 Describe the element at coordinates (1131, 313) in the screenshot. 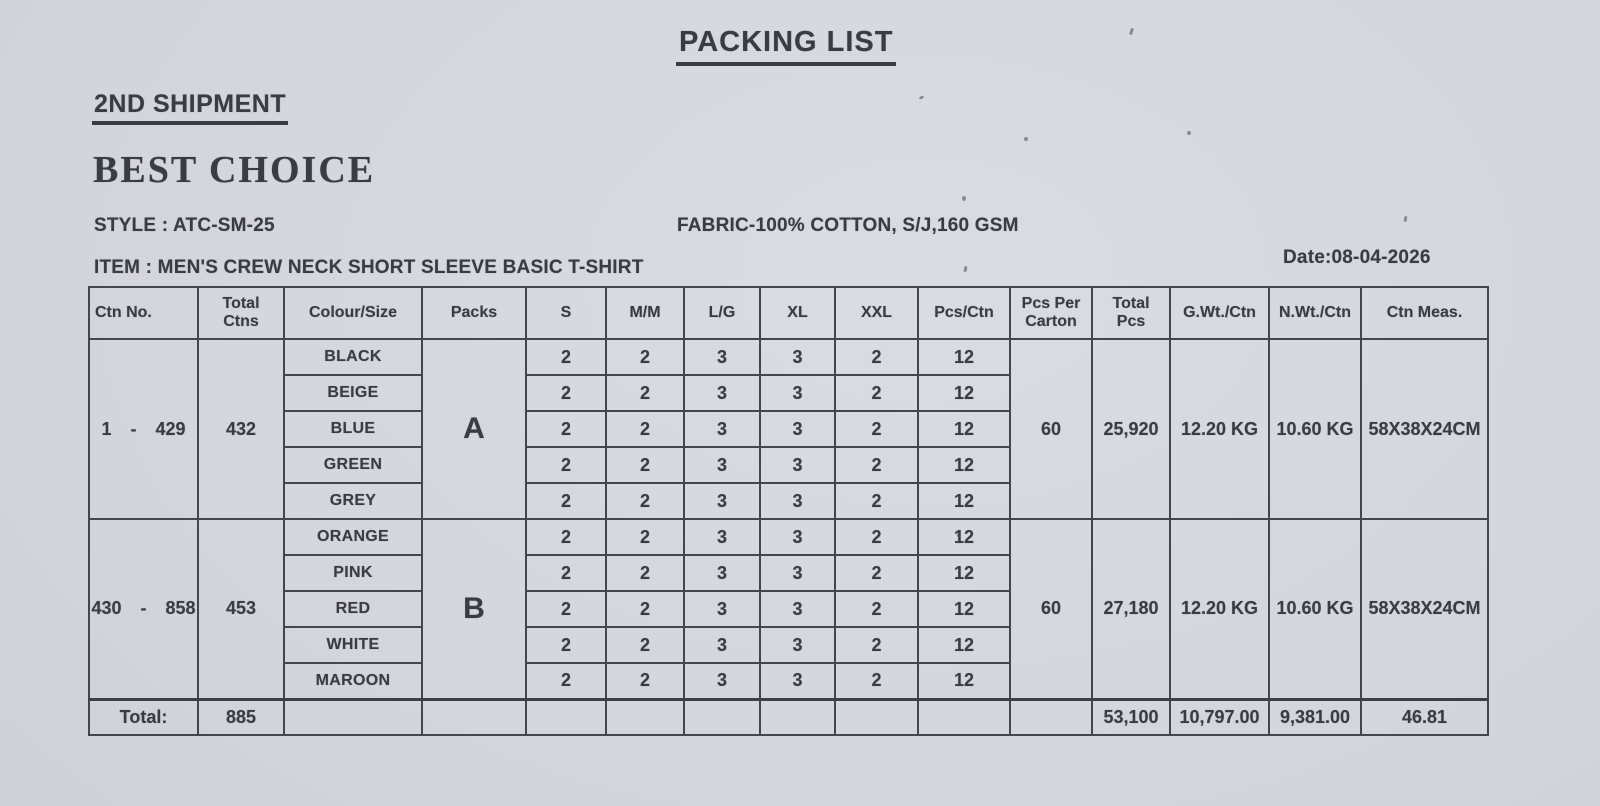

I see `col-header-total-pcs: Total Pcs` at that location.